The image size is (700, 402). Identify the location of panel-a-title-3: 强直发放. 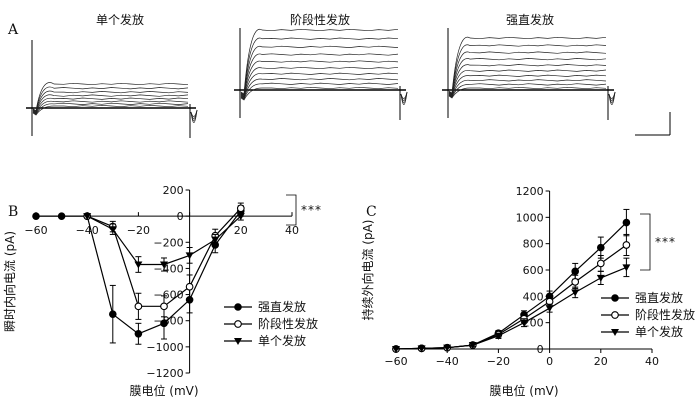
(530, 19).